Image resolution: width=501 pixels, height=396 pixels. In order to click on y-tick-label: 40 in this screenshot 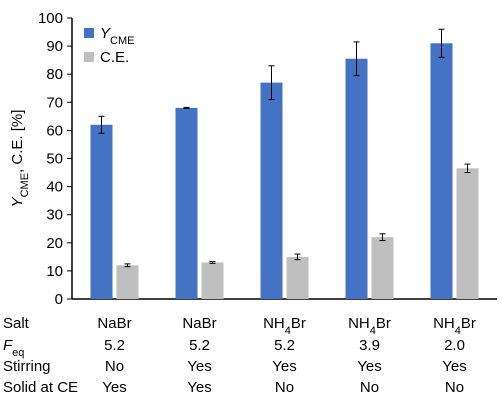, I will do `click(54, 187)`.